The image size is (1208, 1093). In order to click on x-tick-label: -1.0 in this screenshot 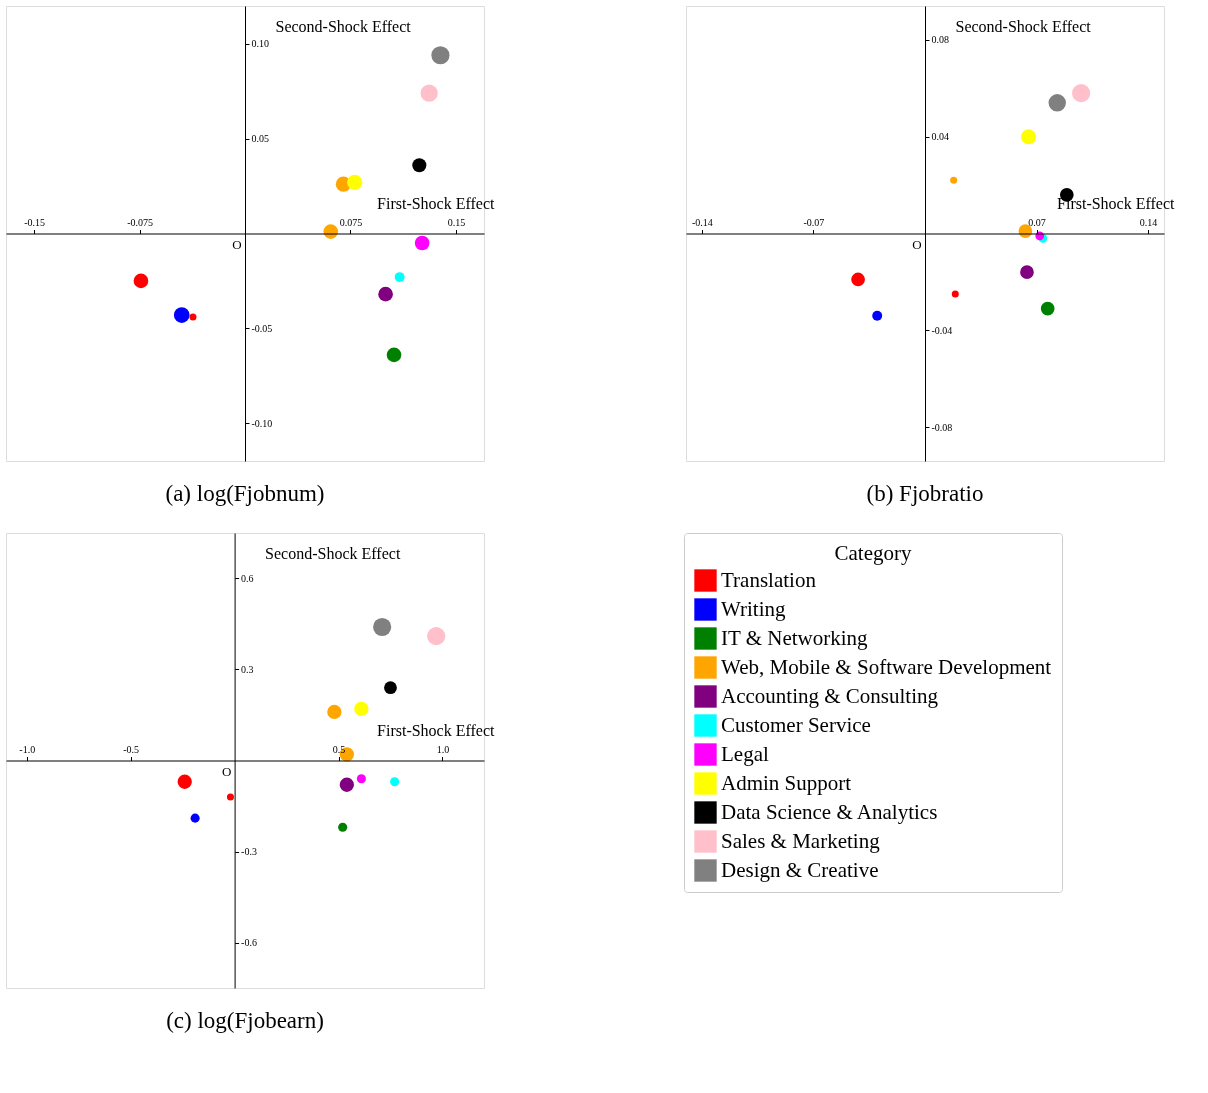, I will do `click(27, 749)`.